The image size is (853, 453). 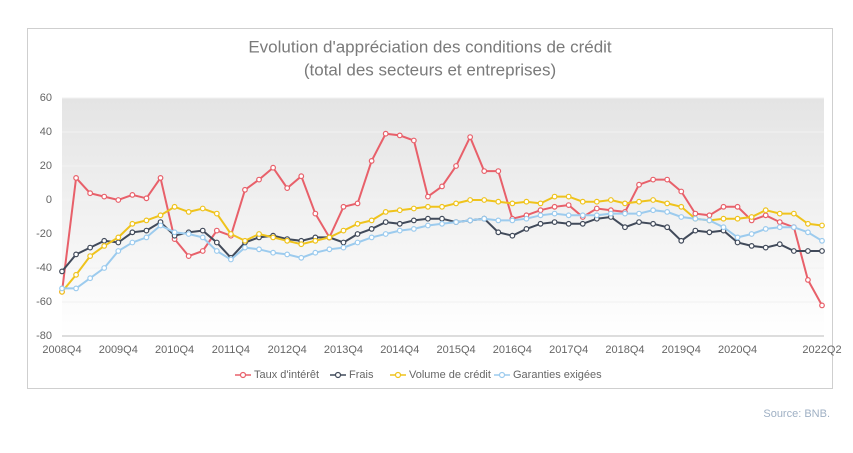 What do you see at coordinates (44, 336) in the screenshot?
I see `y-tick-label: -80` at bounding box center [44, 336].